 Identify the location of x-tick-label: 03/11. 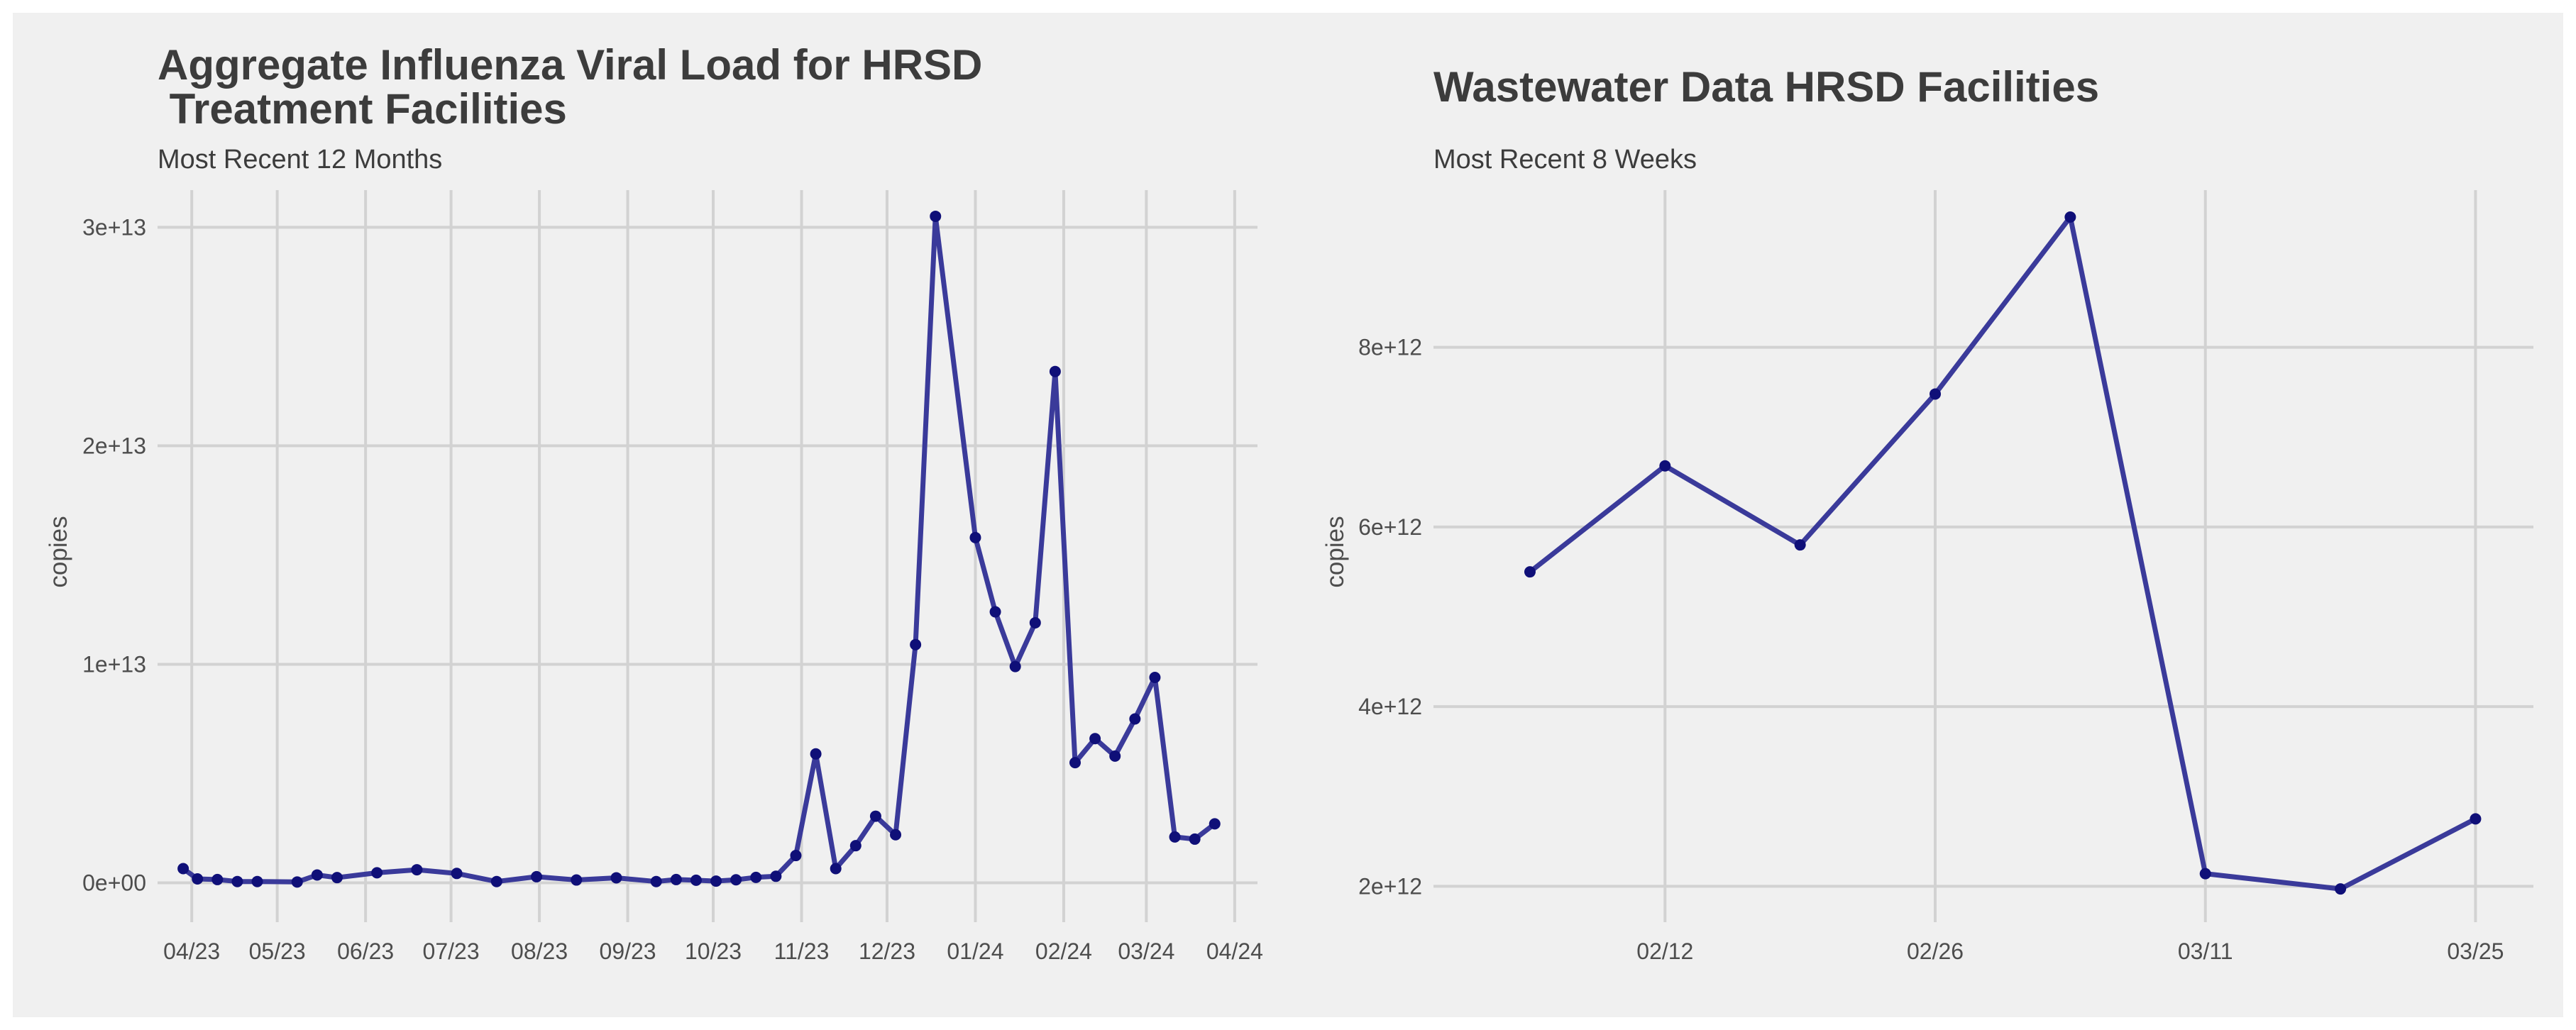
(2205, 951).